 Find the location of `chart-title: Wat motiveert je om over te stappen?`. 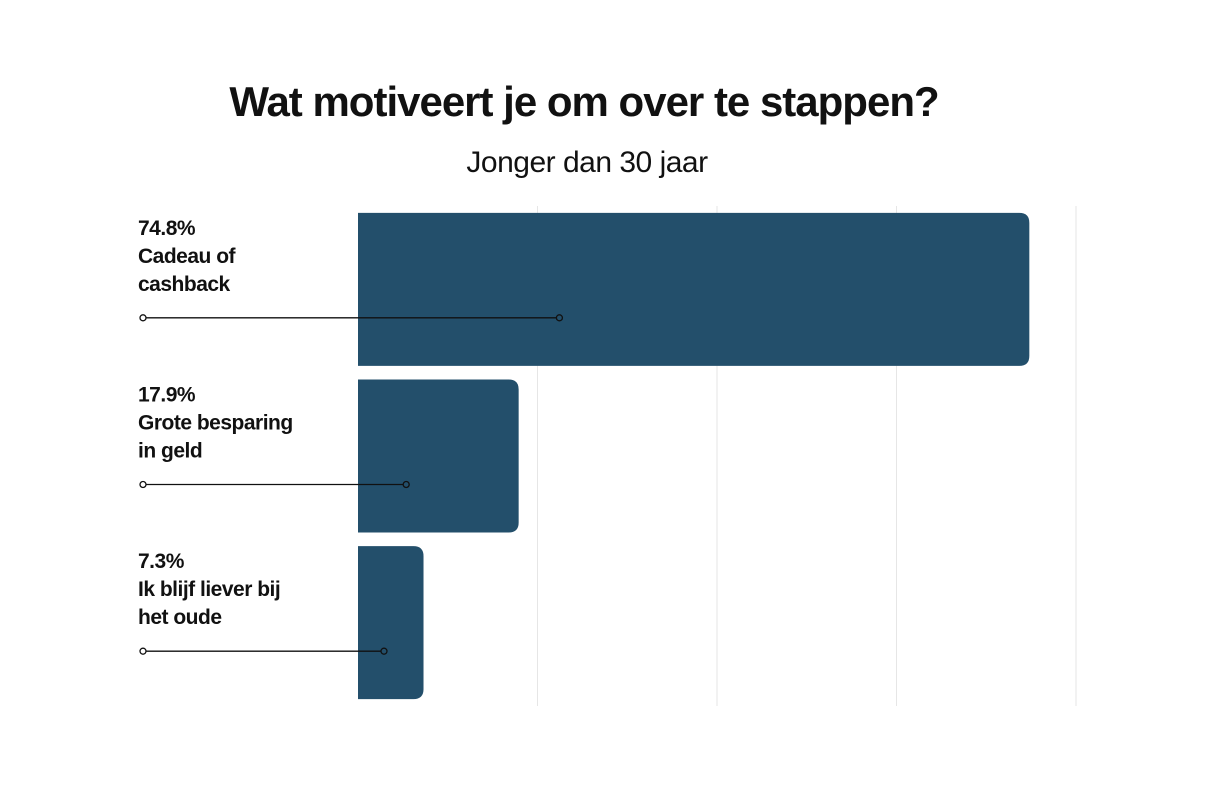

chart-title: Wat motiveert je om over te stappen? is located at coordinates (584, 101).